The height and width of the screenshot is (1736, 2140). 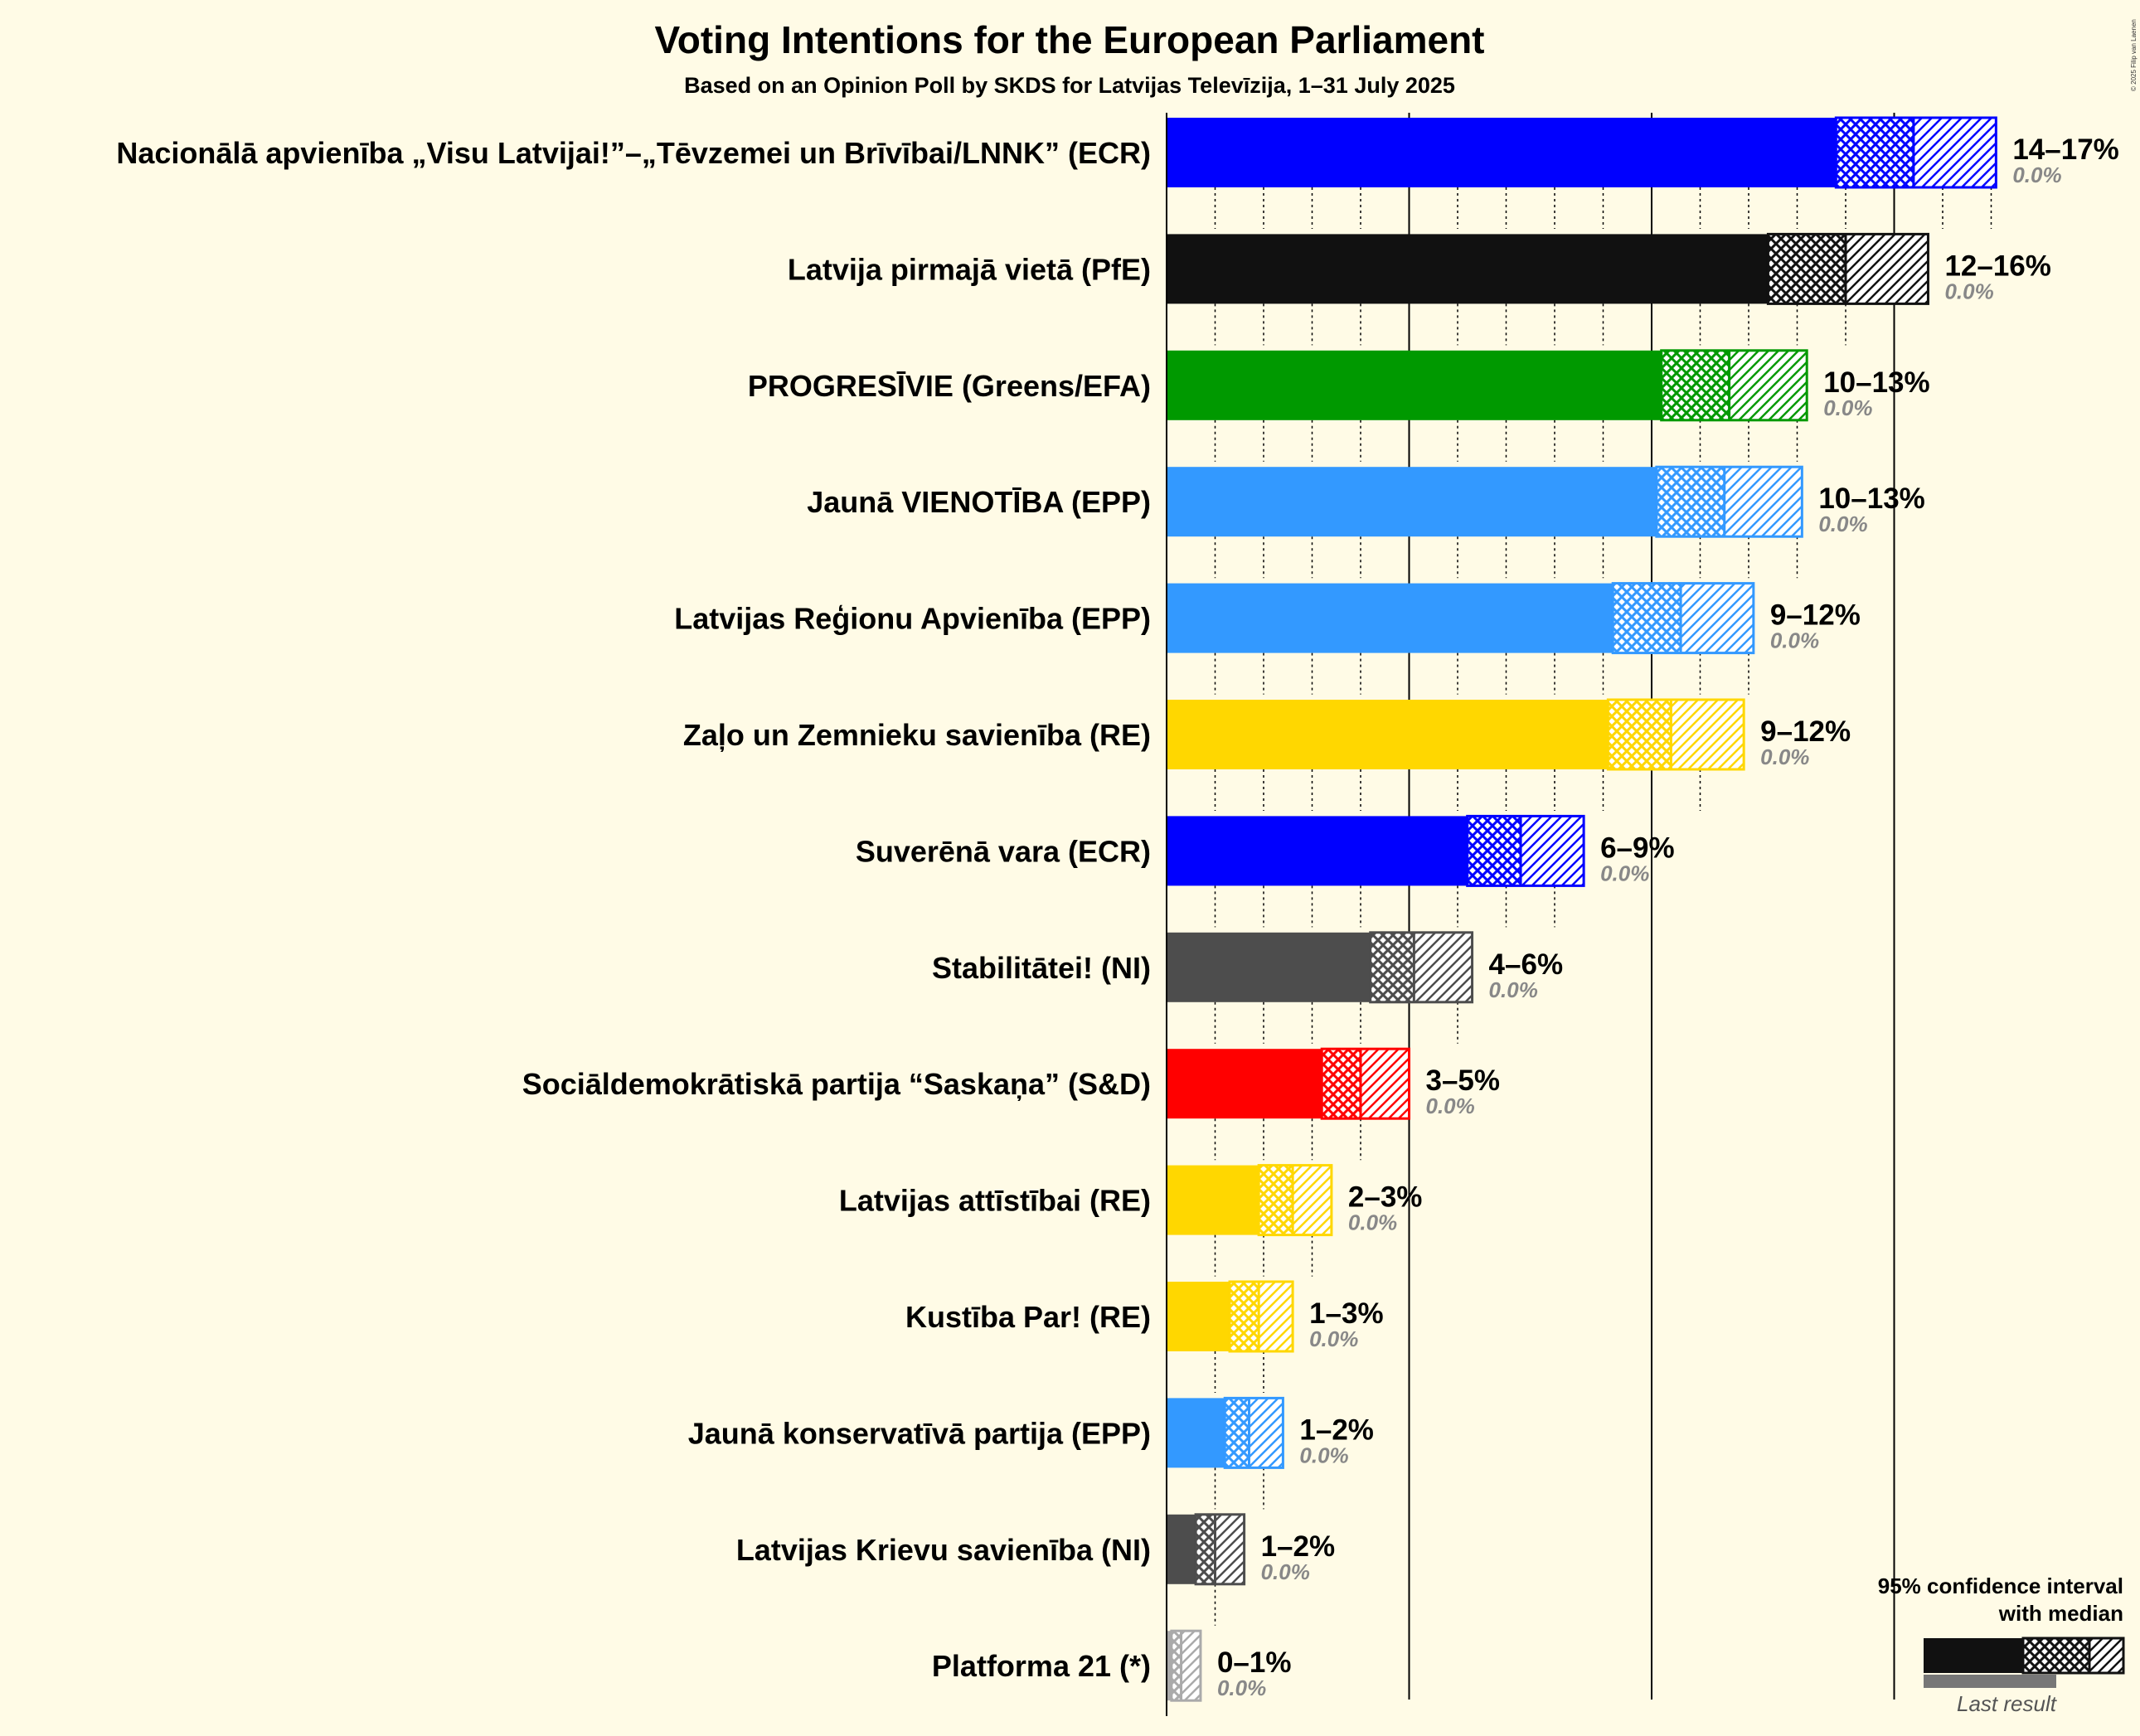 I want to click on range-label: 4–6%, so click(x=1526, y=964).